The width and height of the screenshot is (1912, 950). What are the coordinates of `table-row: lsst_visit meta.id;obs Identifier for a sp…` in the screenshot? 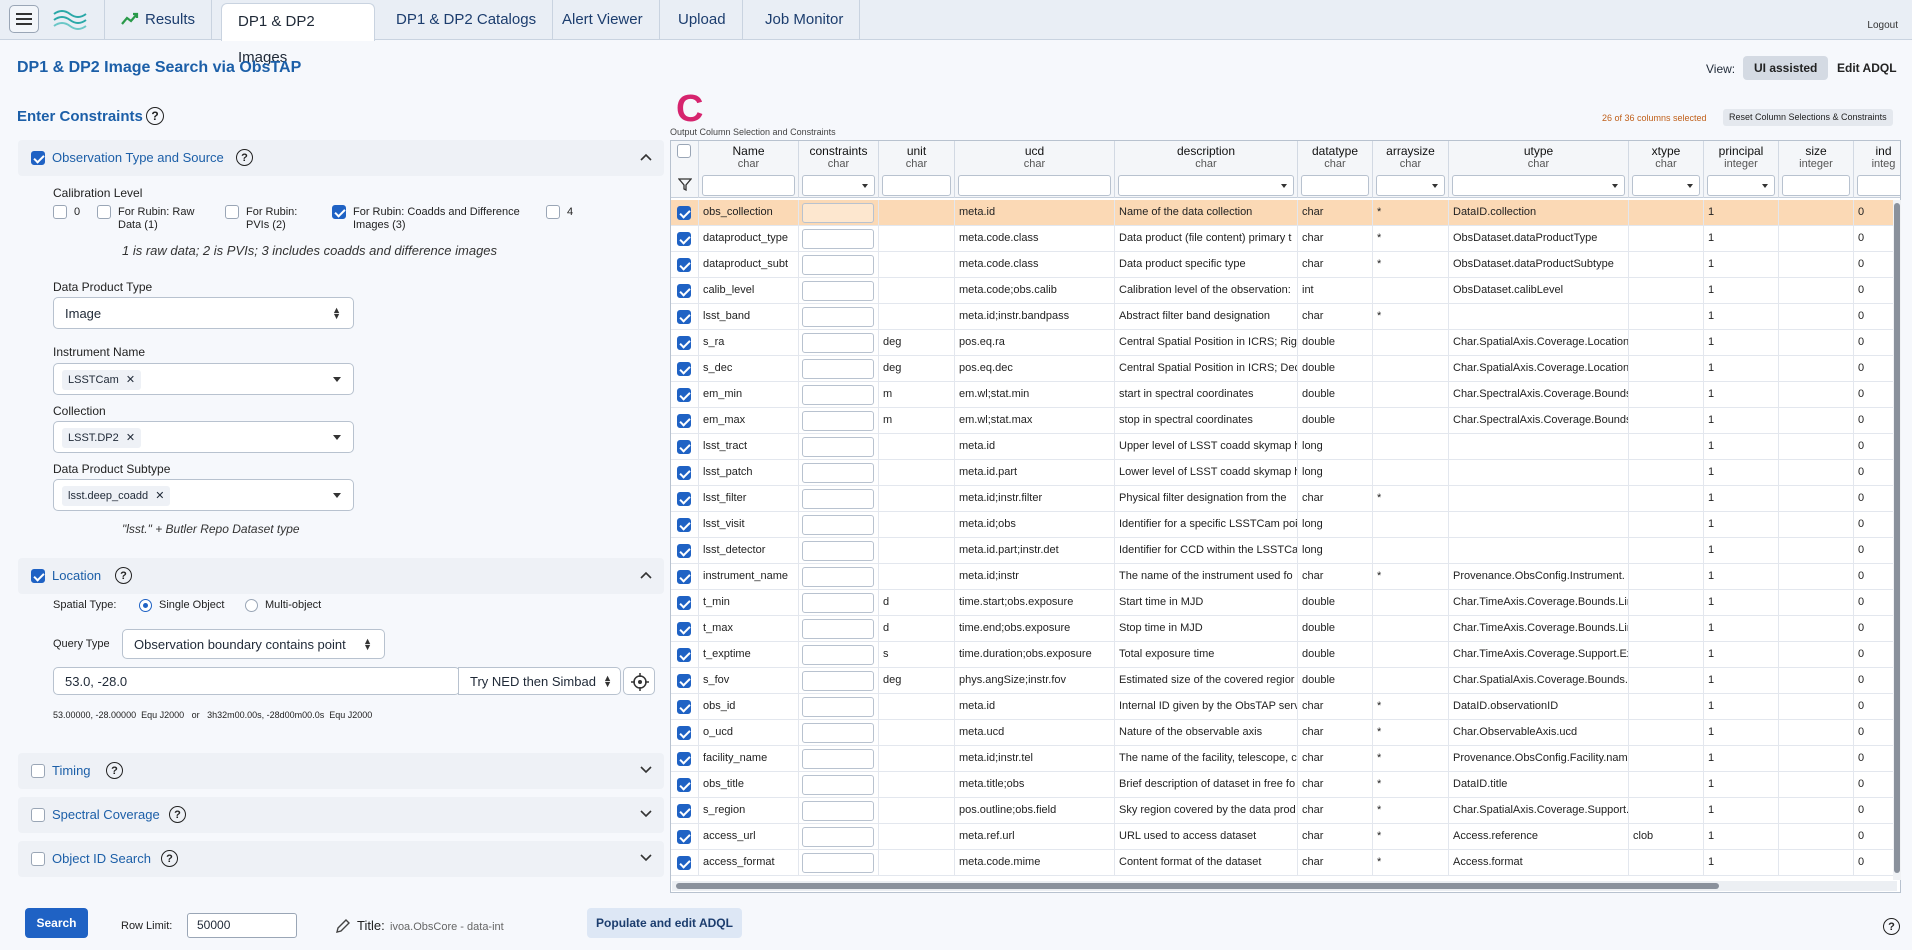 It's located at (1285, 525).